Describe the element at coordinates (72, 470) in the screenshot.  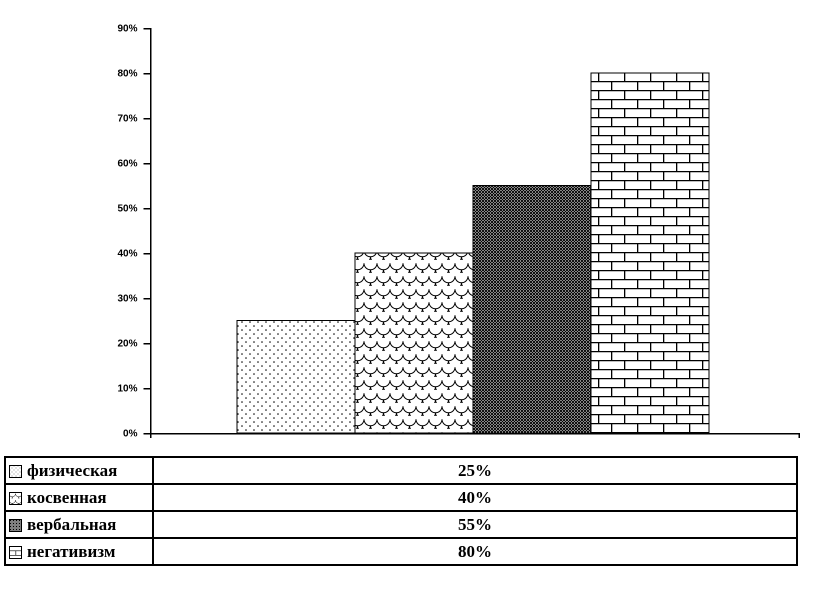
I see `legend-label: физическая` at that location.